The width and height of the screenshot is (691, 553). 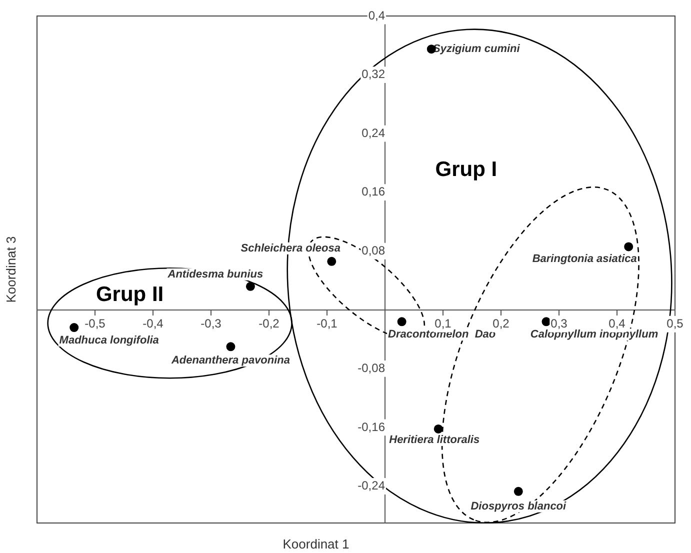 What do you see at coordinates (327, 323) in the screenshot?
I see `x-tick-label: -0,1` at bounding box center [327, 323].